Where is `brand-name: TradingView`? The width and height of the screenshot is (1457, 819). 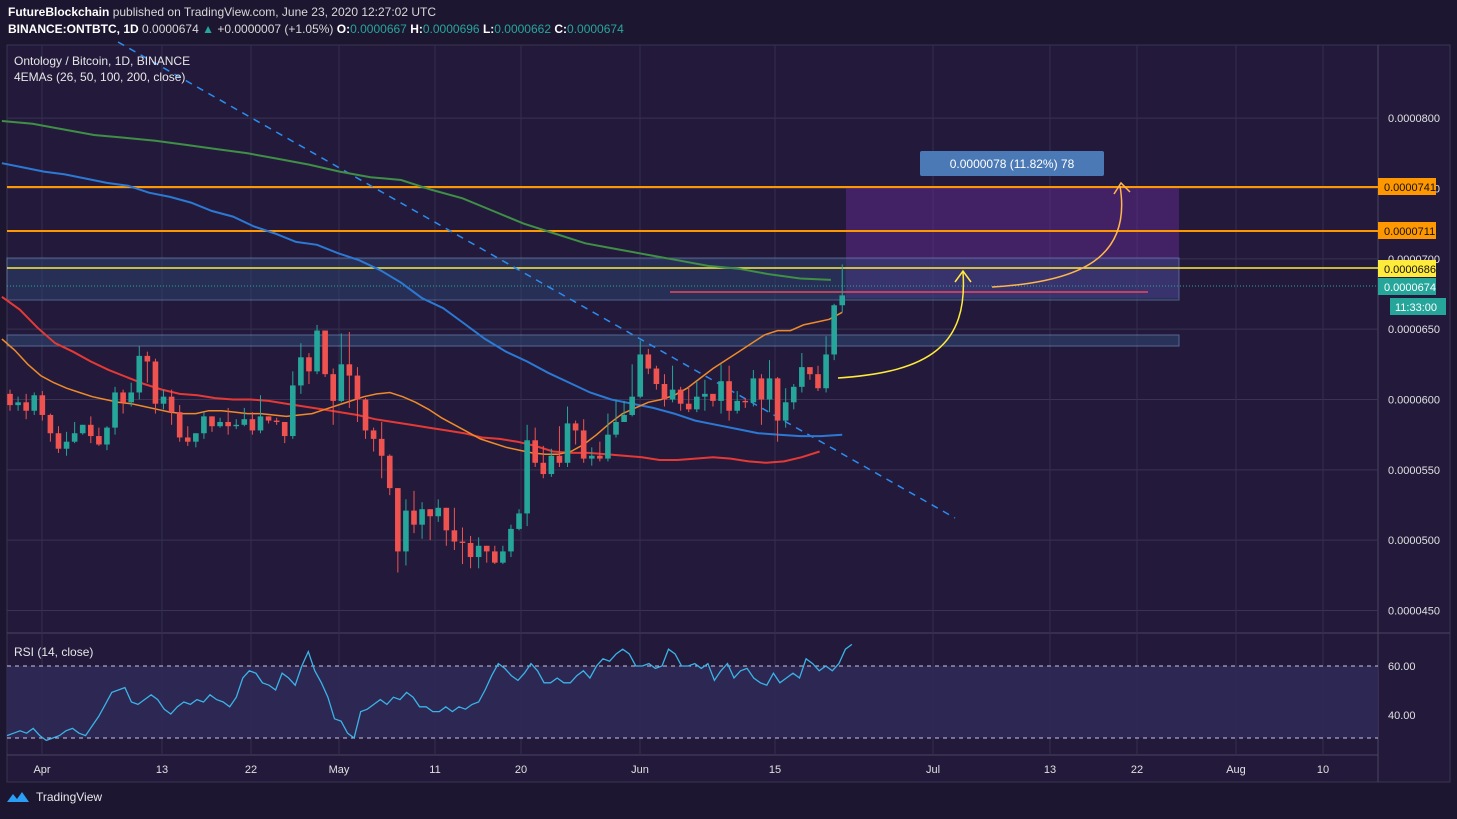
brand-name: TradingView is located at coordinates (69, 797).